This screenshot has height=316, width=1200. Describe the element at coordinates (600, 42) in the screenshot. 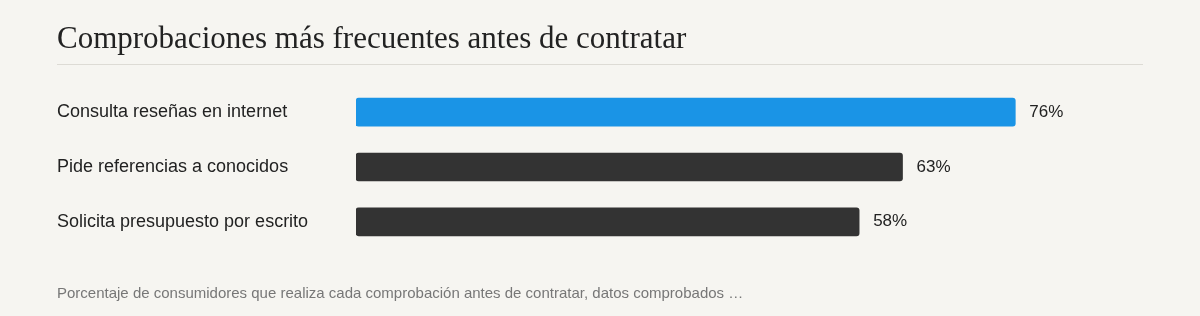

I see `chart-title: Comprobaciones más frecuentes antes de contratar` at that location.